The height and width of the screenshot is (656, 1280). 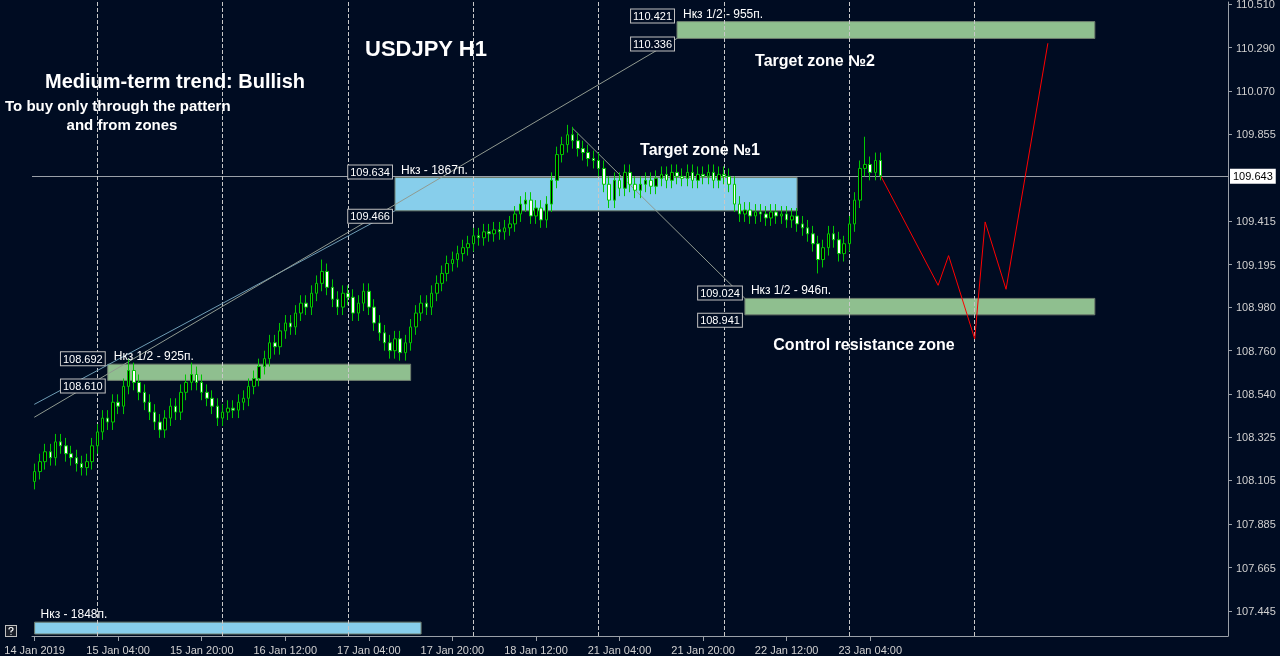 What do you see at coordinates (34, 649) in the screenshot?
I see `x-tick-label: 14 Jan 2019` at bounding box center [34, 649].